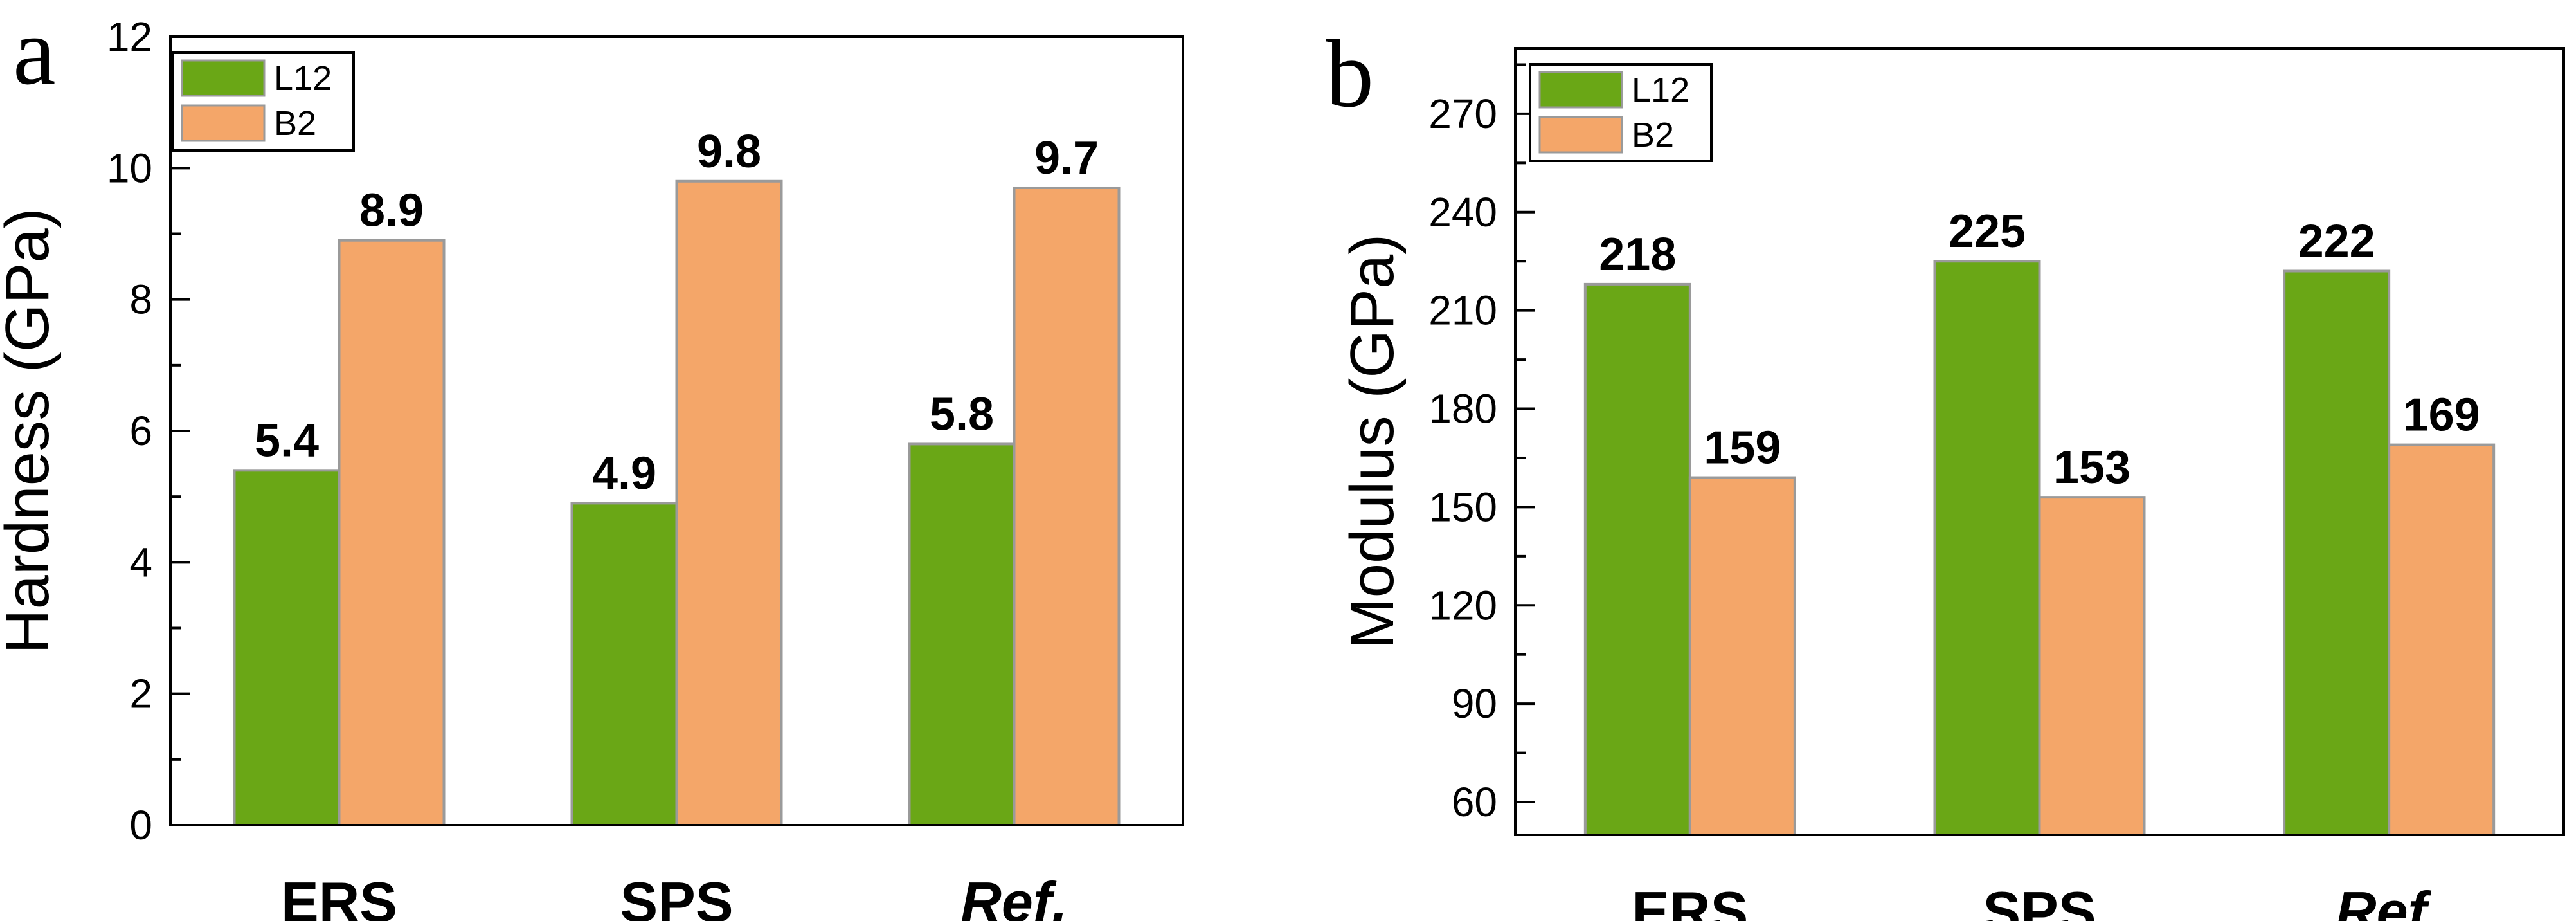  What do you see at coordinates (140, 825) in the screenshot?
I see `y-tick-label: 0` at bounding box center [140, 825].